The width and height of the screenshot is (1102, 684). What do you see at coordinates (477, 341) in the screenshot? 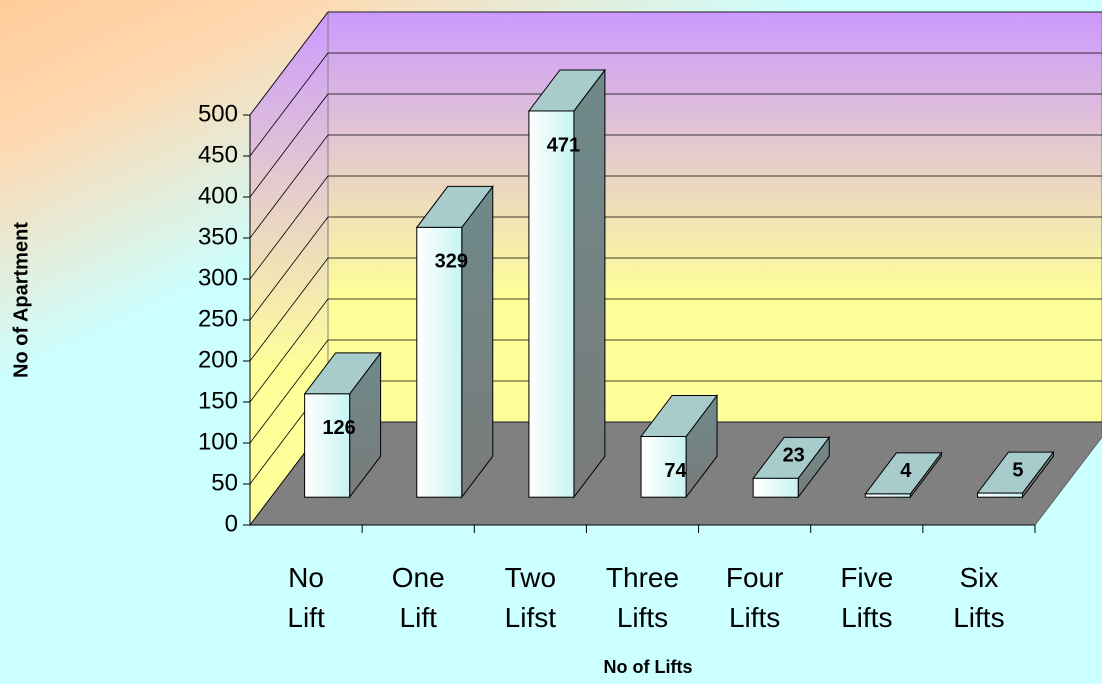
I see `bar-side` at bounding box center [477, 341].